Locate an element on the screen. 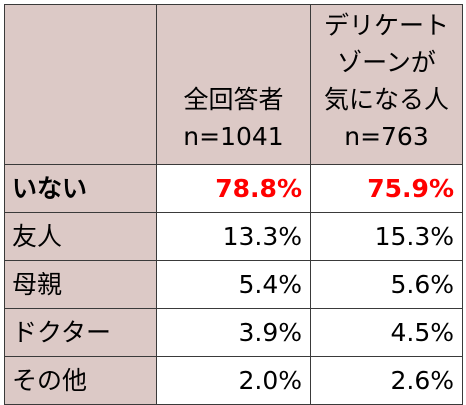 The image size is (466, 405). value-concerned-respondents: 2.6% is located at coordinates (386, 380).